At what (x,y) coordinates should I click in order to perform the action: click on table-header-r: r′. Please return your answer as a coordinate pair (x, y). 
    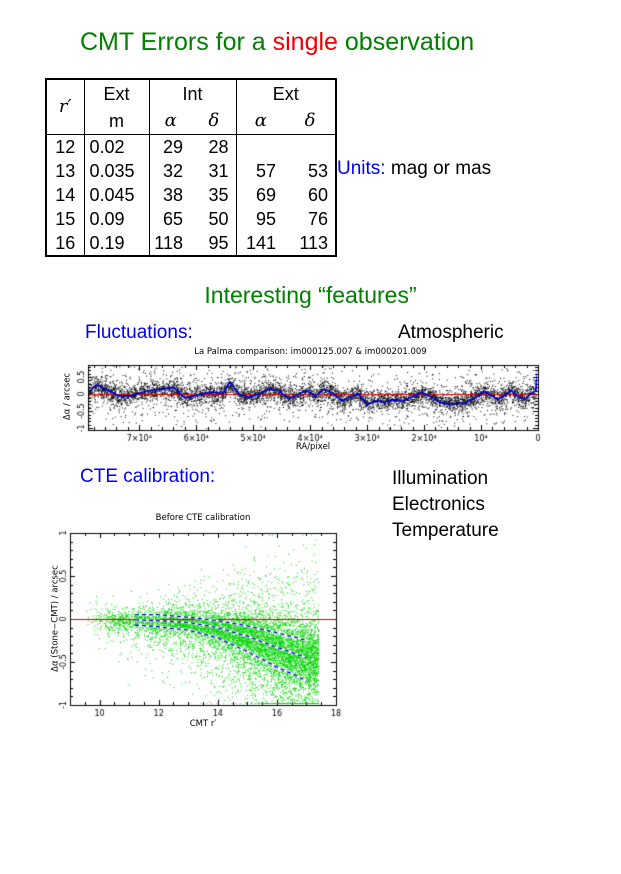
    Looking at the image, I should click on (65, 107).